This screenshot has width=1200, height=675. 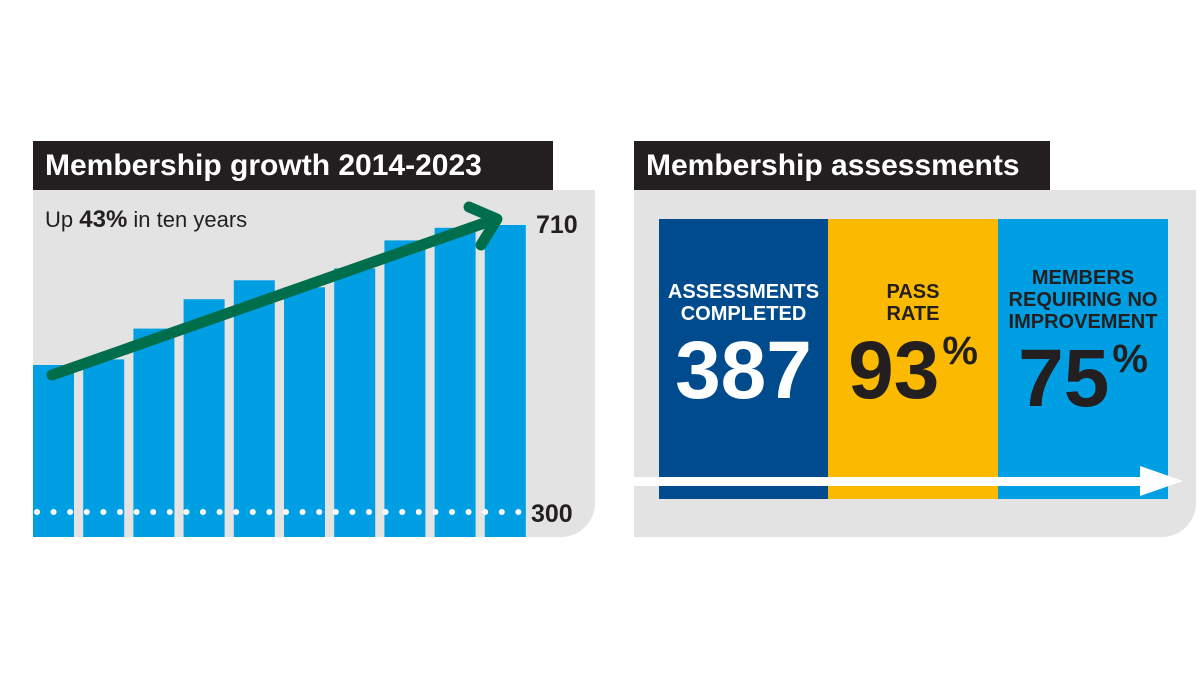 What do you see at coordinates (1083, 300) in the screenshot?
I see `stat-label: MEMBERS REQUIRING NO IMPROVEMENT` at bounding box center [1083, 300].